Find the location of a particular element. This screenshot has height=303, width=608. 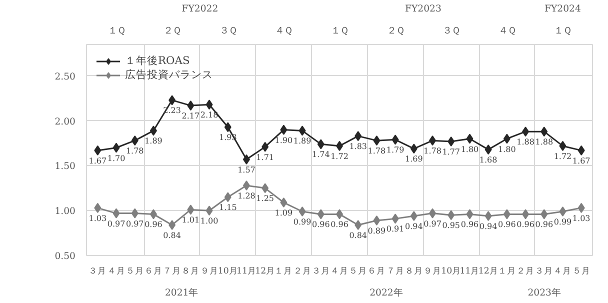

x-tick-label: ２月 is located at coordinates (525, 271).